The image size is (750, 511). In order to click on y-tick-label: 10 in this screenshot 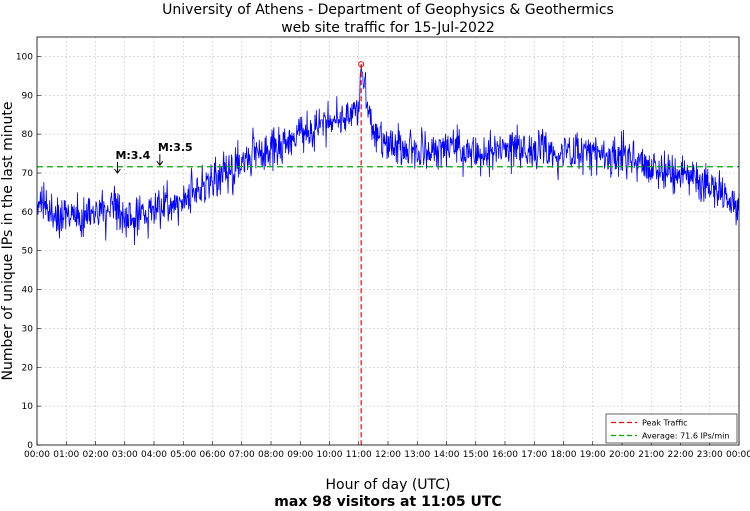, I will do `click(28, 407)`.